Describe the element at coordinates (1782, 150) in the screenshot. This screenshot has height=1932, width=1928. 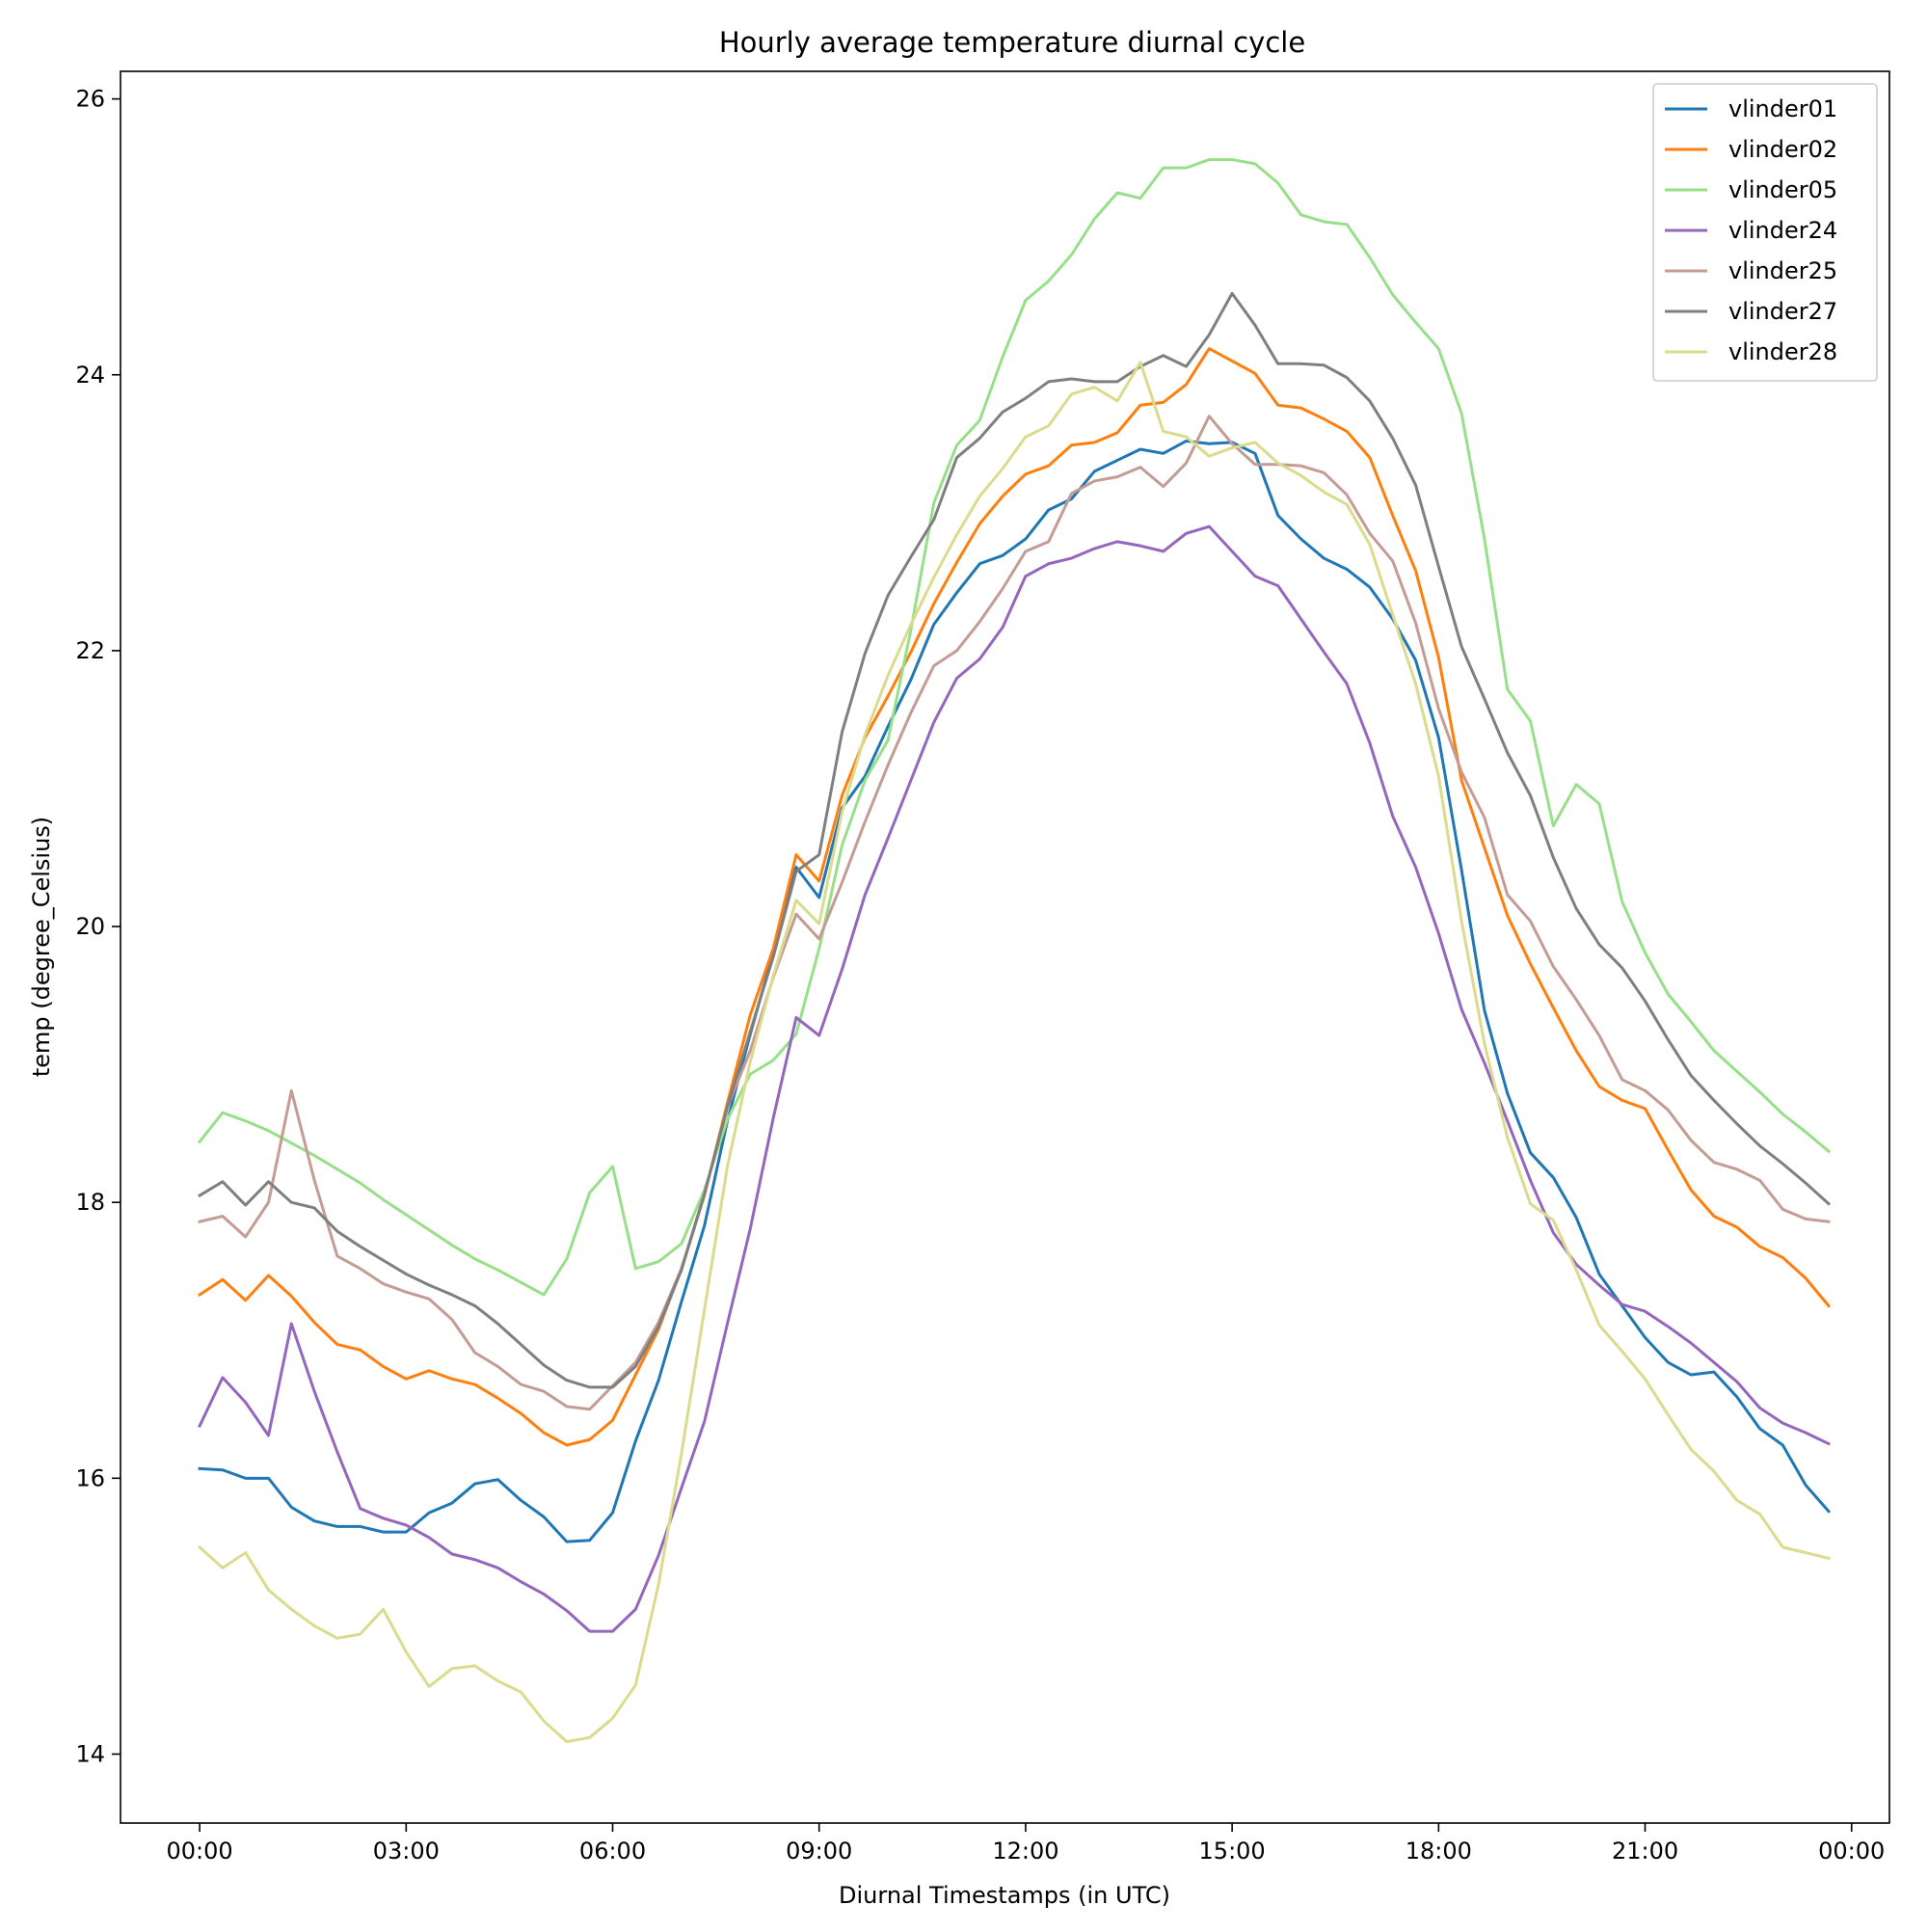
I see `legend-label-vlinder02: vlinder02` at that location.